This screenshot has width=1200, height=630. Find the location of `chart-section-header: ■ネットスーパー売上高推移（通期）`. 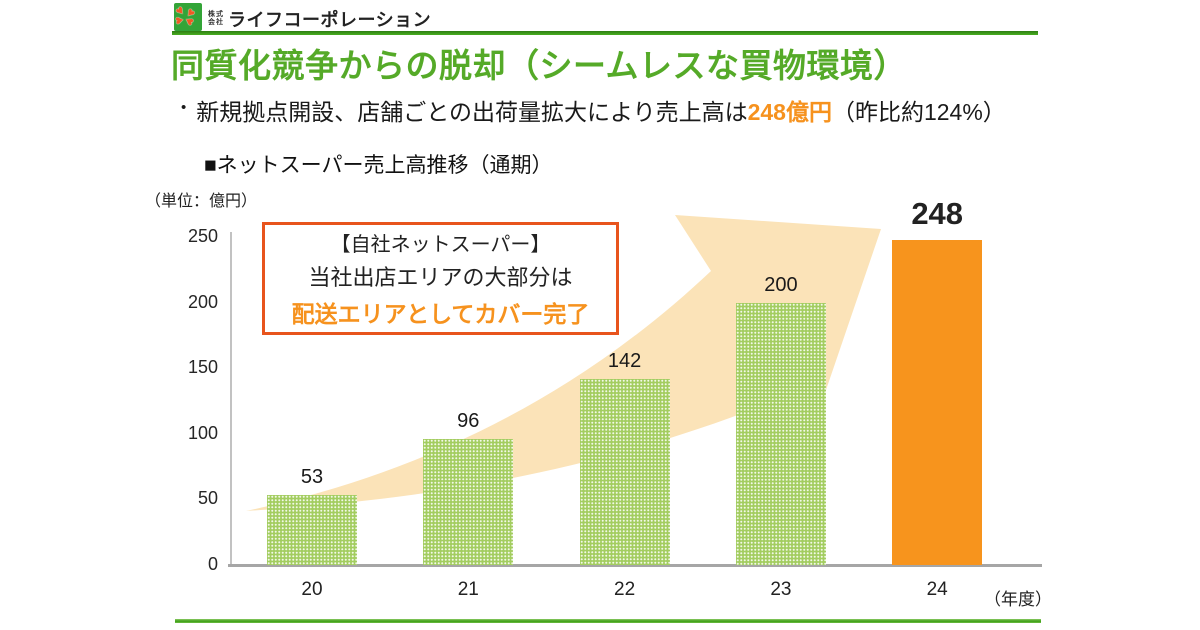

chart-section-header: ■ネットスーパー売上高推移（通期） is located at coordinates (378, 165).